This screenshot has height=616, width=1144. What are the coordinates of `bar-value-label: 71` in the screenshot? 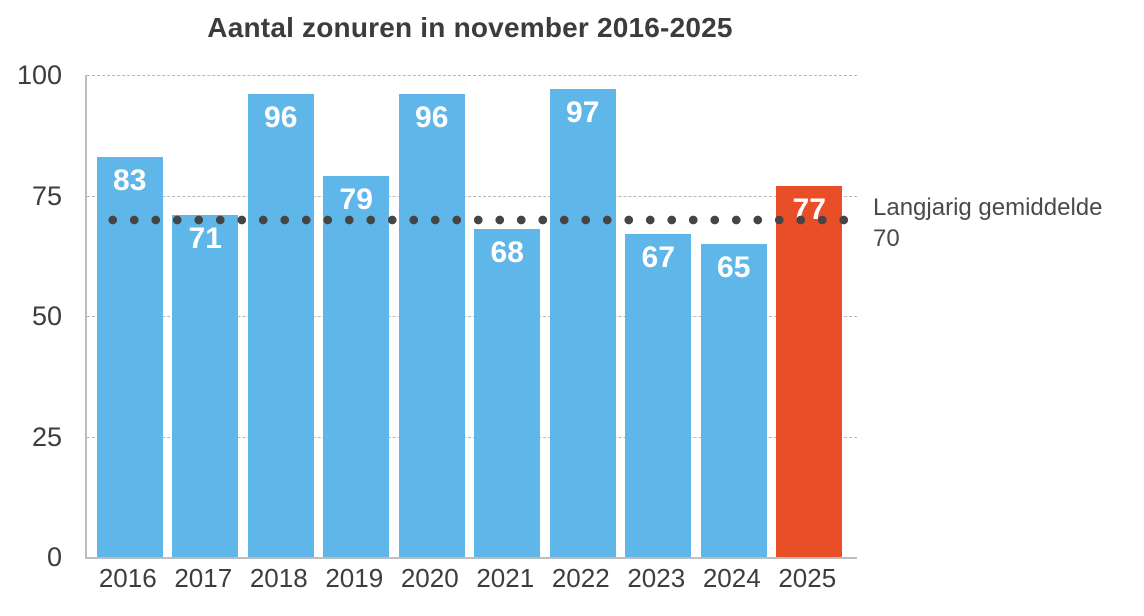 It's located at (205, 238).